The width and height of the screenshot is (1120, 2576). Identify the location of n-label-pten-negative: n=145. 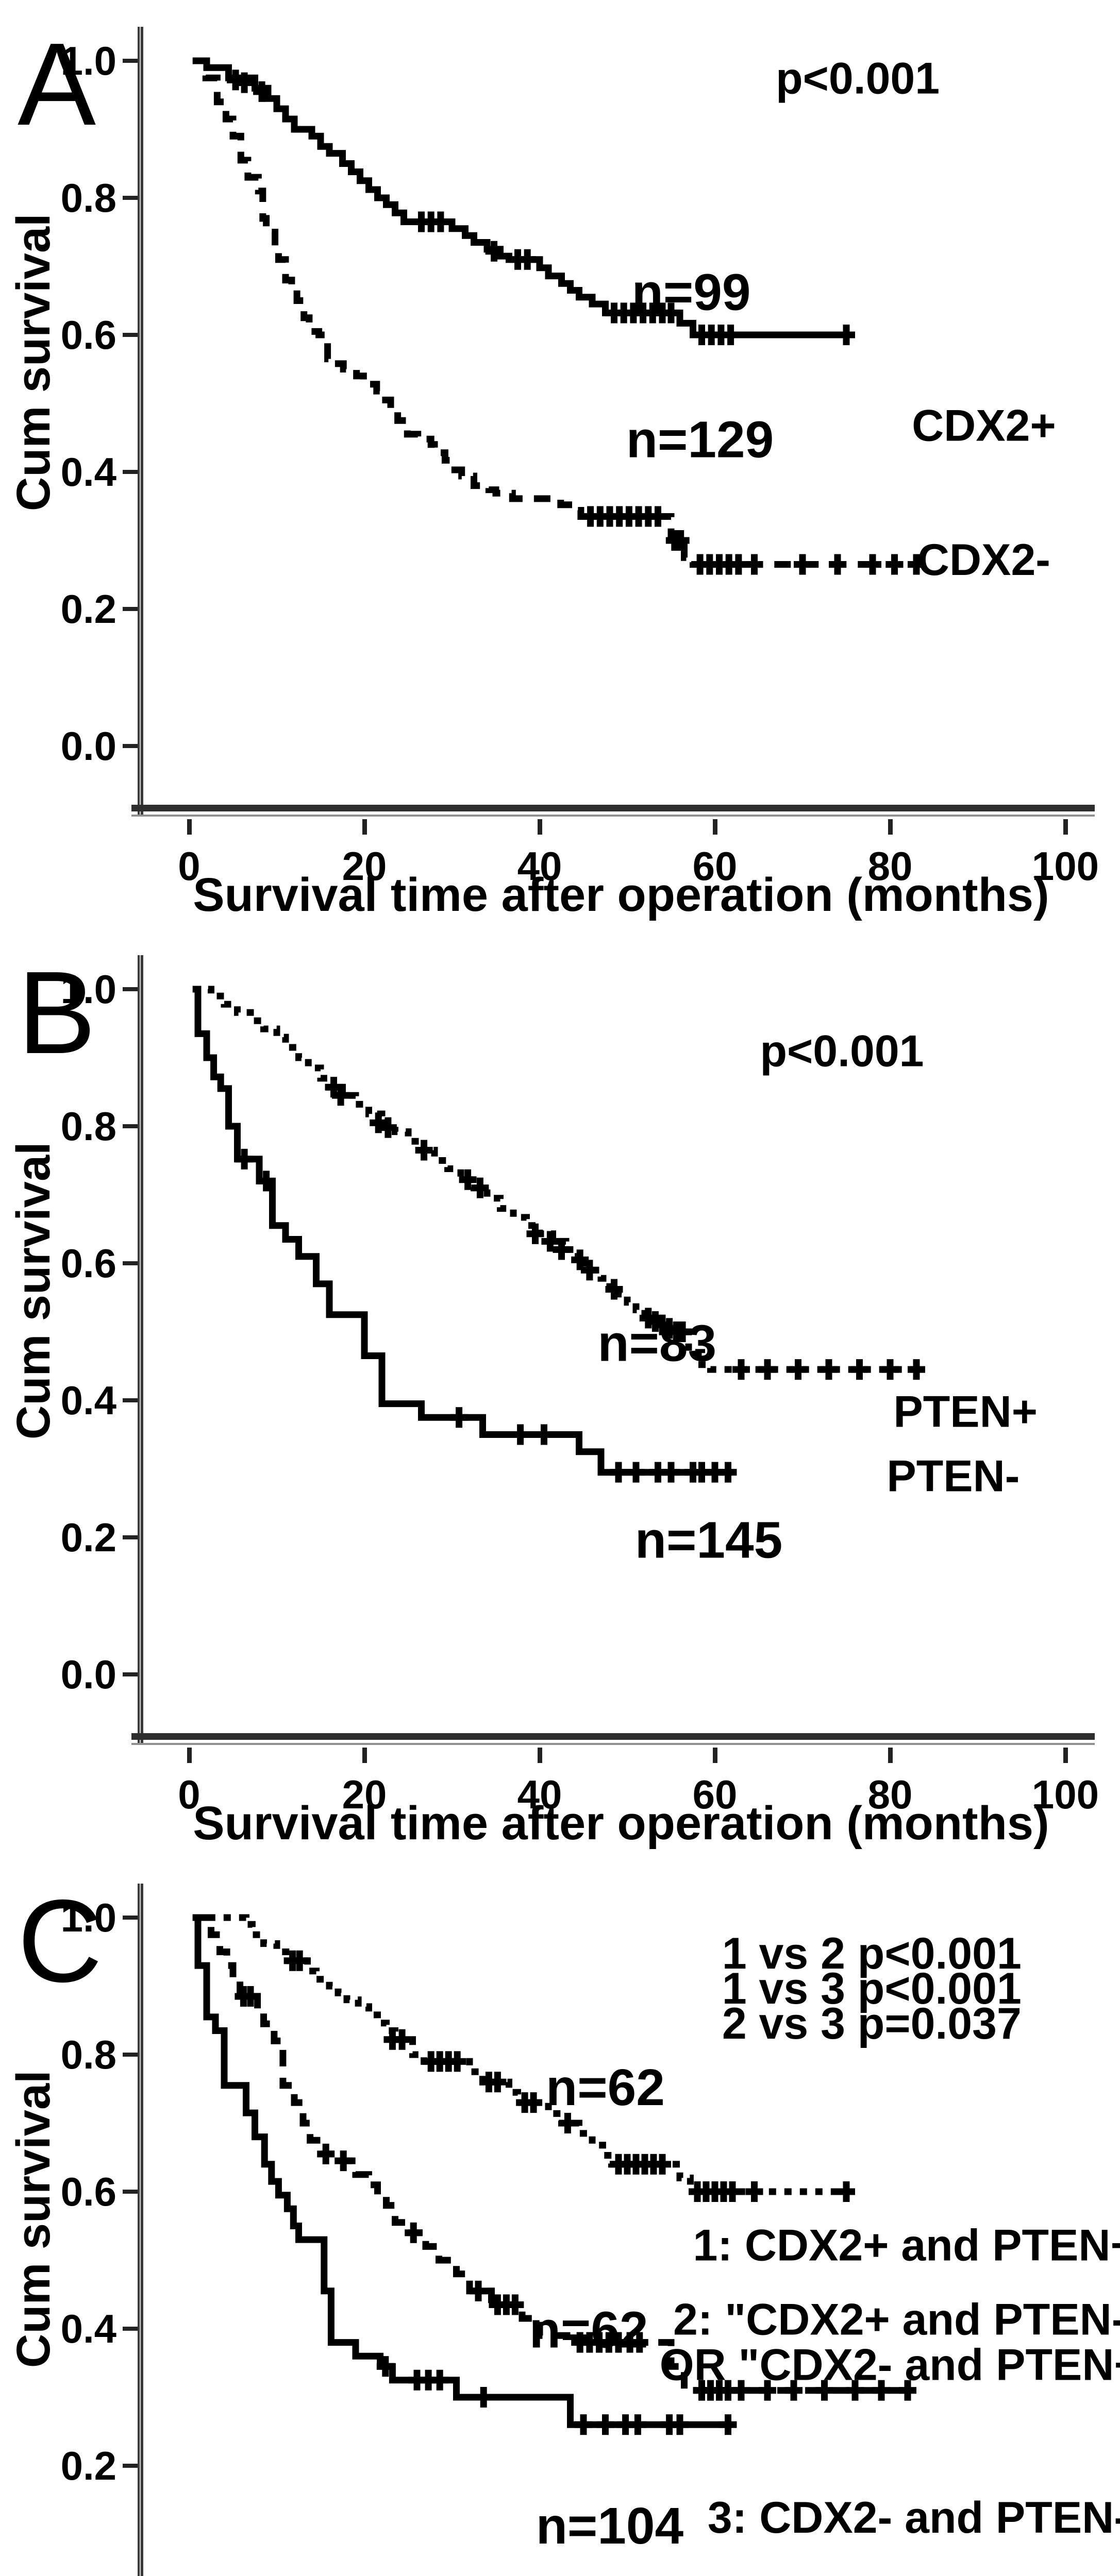
(709, 1540).